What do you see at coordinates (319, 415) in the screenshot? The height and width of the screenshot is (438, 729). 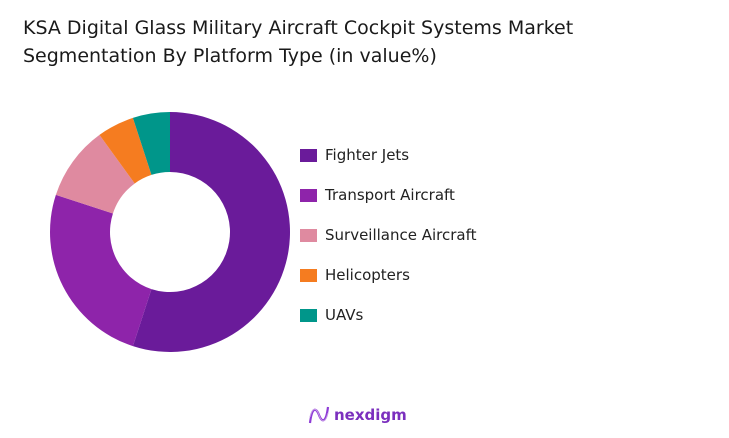 I see `logo-wave-icon` at bounding box center [319, 415].